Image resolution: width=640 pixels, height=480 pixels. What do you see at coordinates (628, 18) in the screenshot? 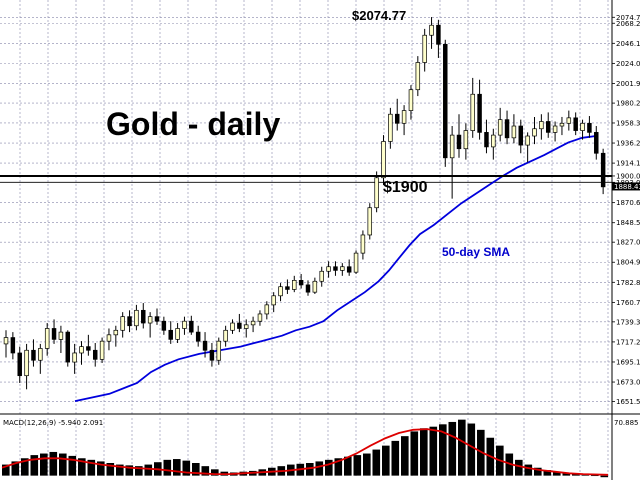
I see `y-tick-label: 2074.77` at bounding box center [628, 18].